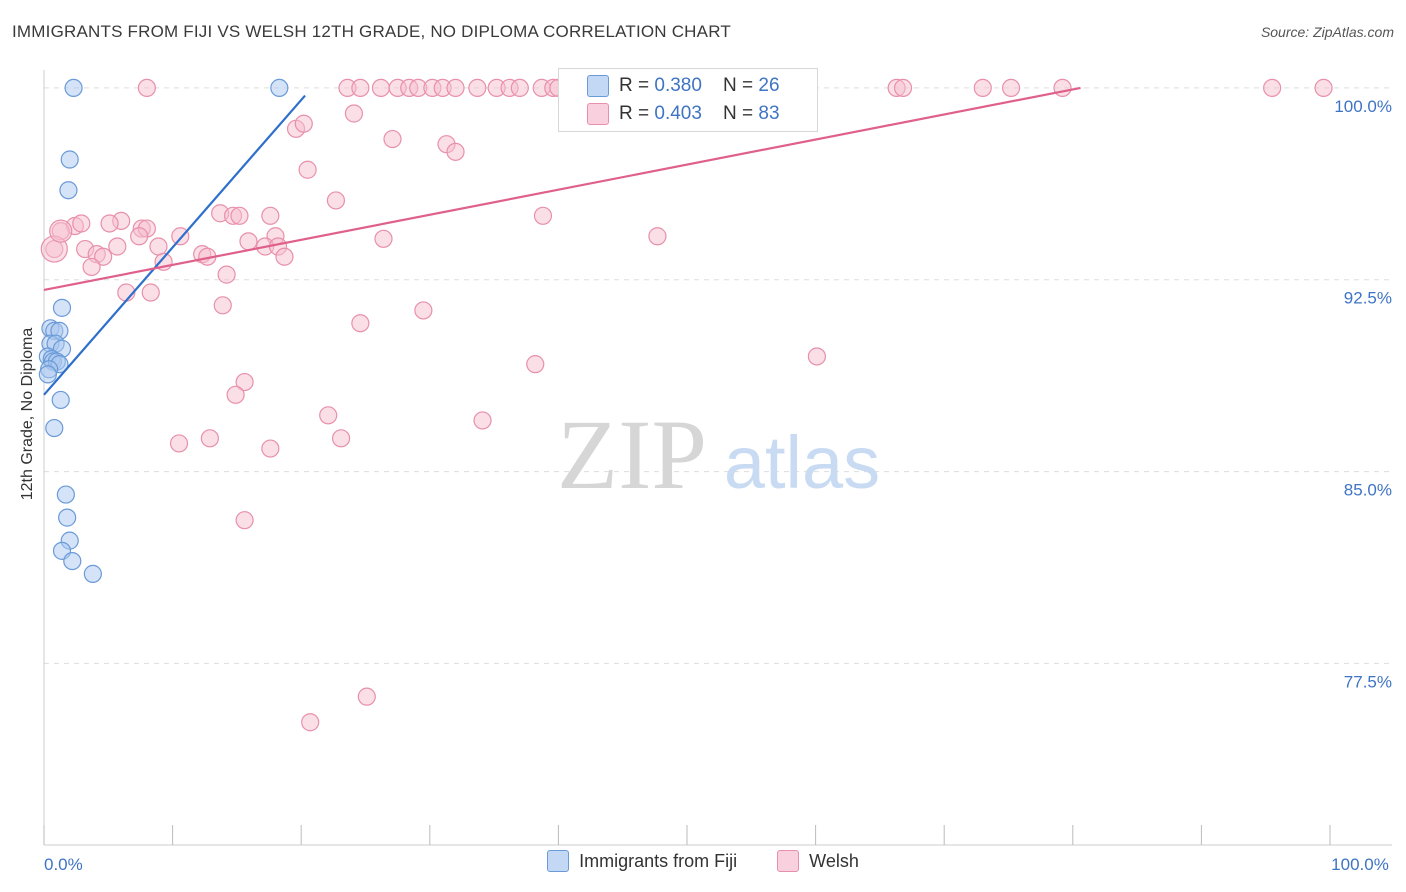 This screenshot has height=892, width=1406. I want to click on watermark: ZIP atlas, so click(718, 454).